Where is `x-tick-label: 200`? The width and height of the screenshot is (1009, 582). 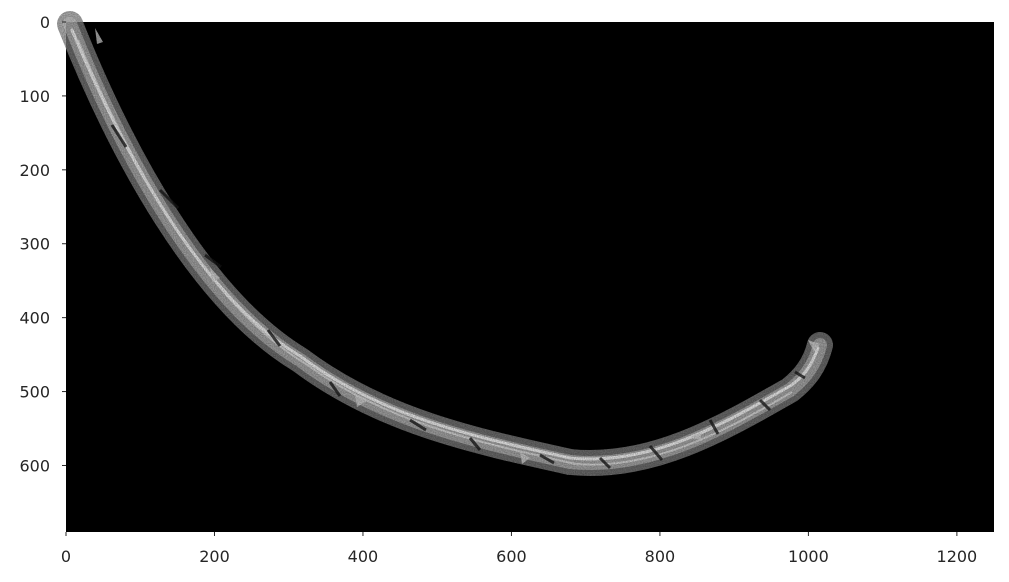 x-tick-label: 200 is located at coordinates (214, 556).